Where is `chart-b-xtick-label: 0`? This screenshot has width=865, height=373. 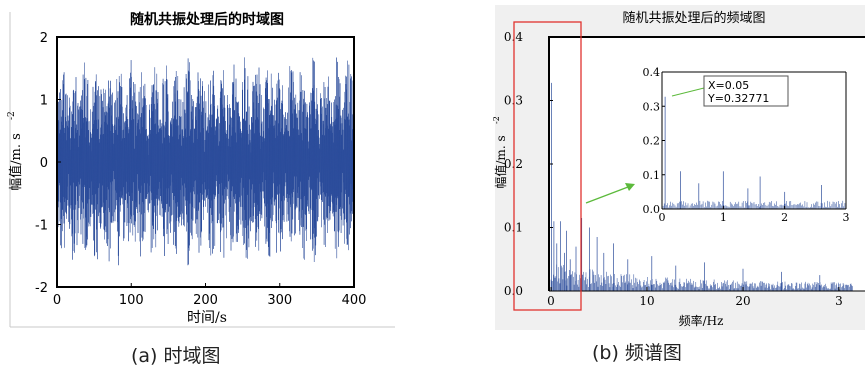
chart-b-xtick-label: 0 is located at coordinates (551, 301).